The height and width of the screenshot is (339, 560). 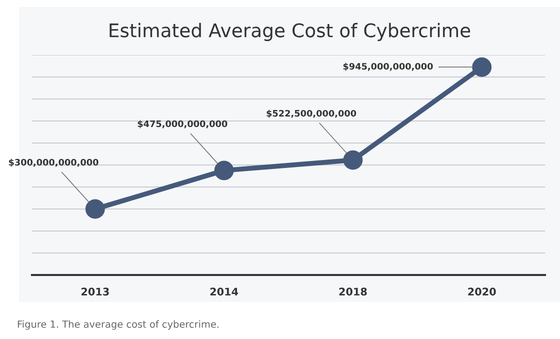 What do you see at coordinates (118, 325) in the screenshot?
I see `caption: Figure 1. The average cost of cybercrime.` at bounding box center [118, 325].